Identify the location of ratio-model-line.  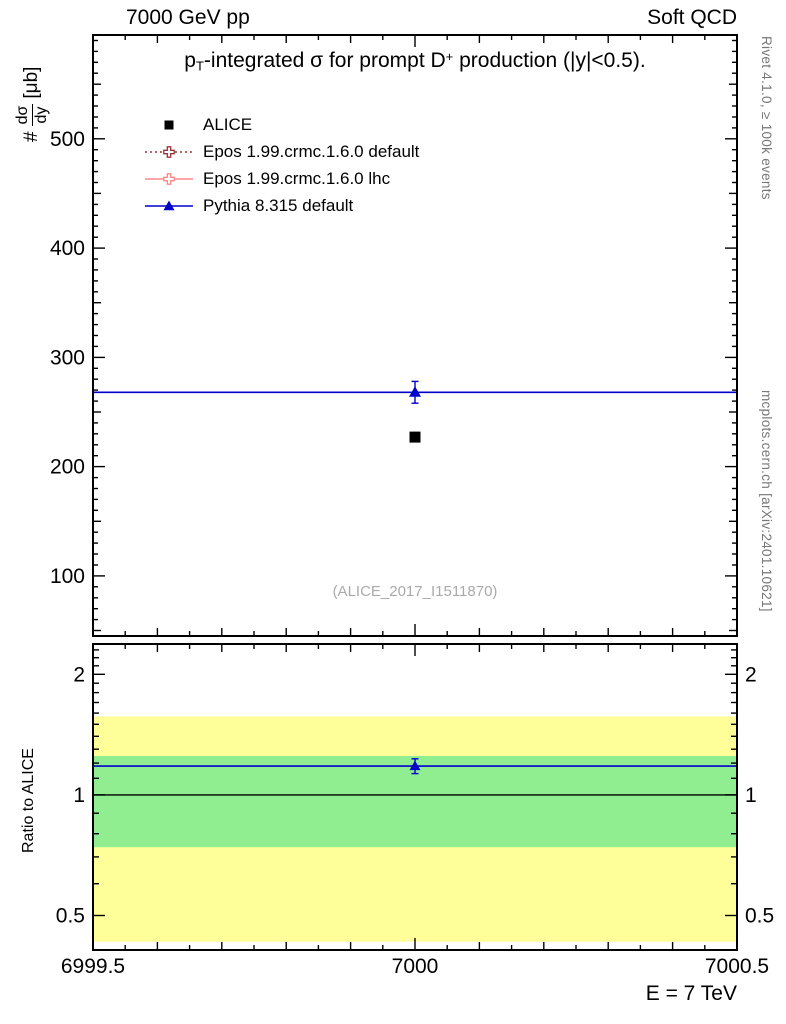
(415, 766).